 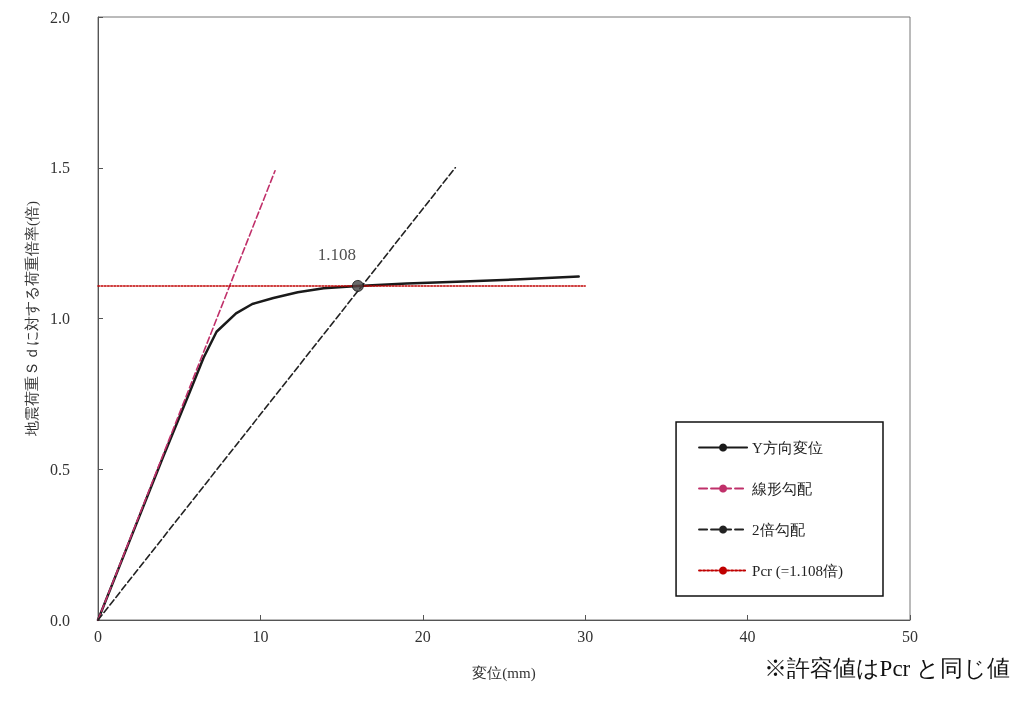 I want to click on x-tick-label: 40, so click(x=747, y=636).